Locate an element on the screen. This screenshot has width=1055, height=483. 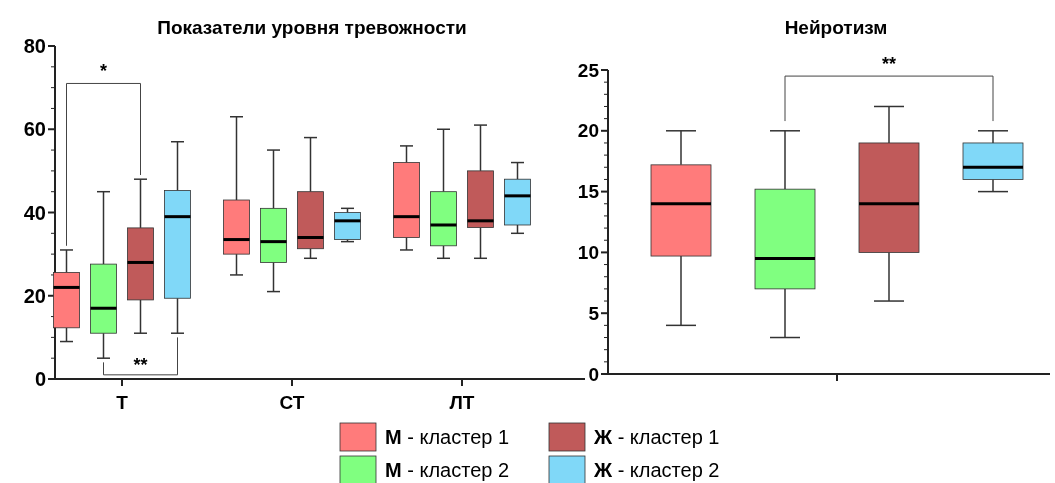
y-tick-label: 60 is located at coordinates (34, 129).